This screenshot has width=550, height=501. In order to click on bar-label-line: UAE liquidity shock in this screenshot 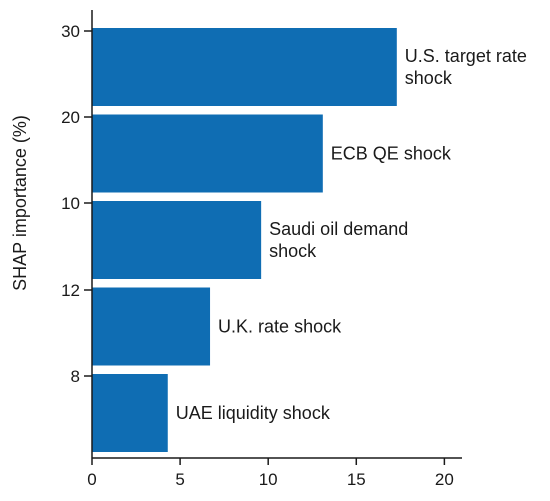, I will do `click(253, 413)`.